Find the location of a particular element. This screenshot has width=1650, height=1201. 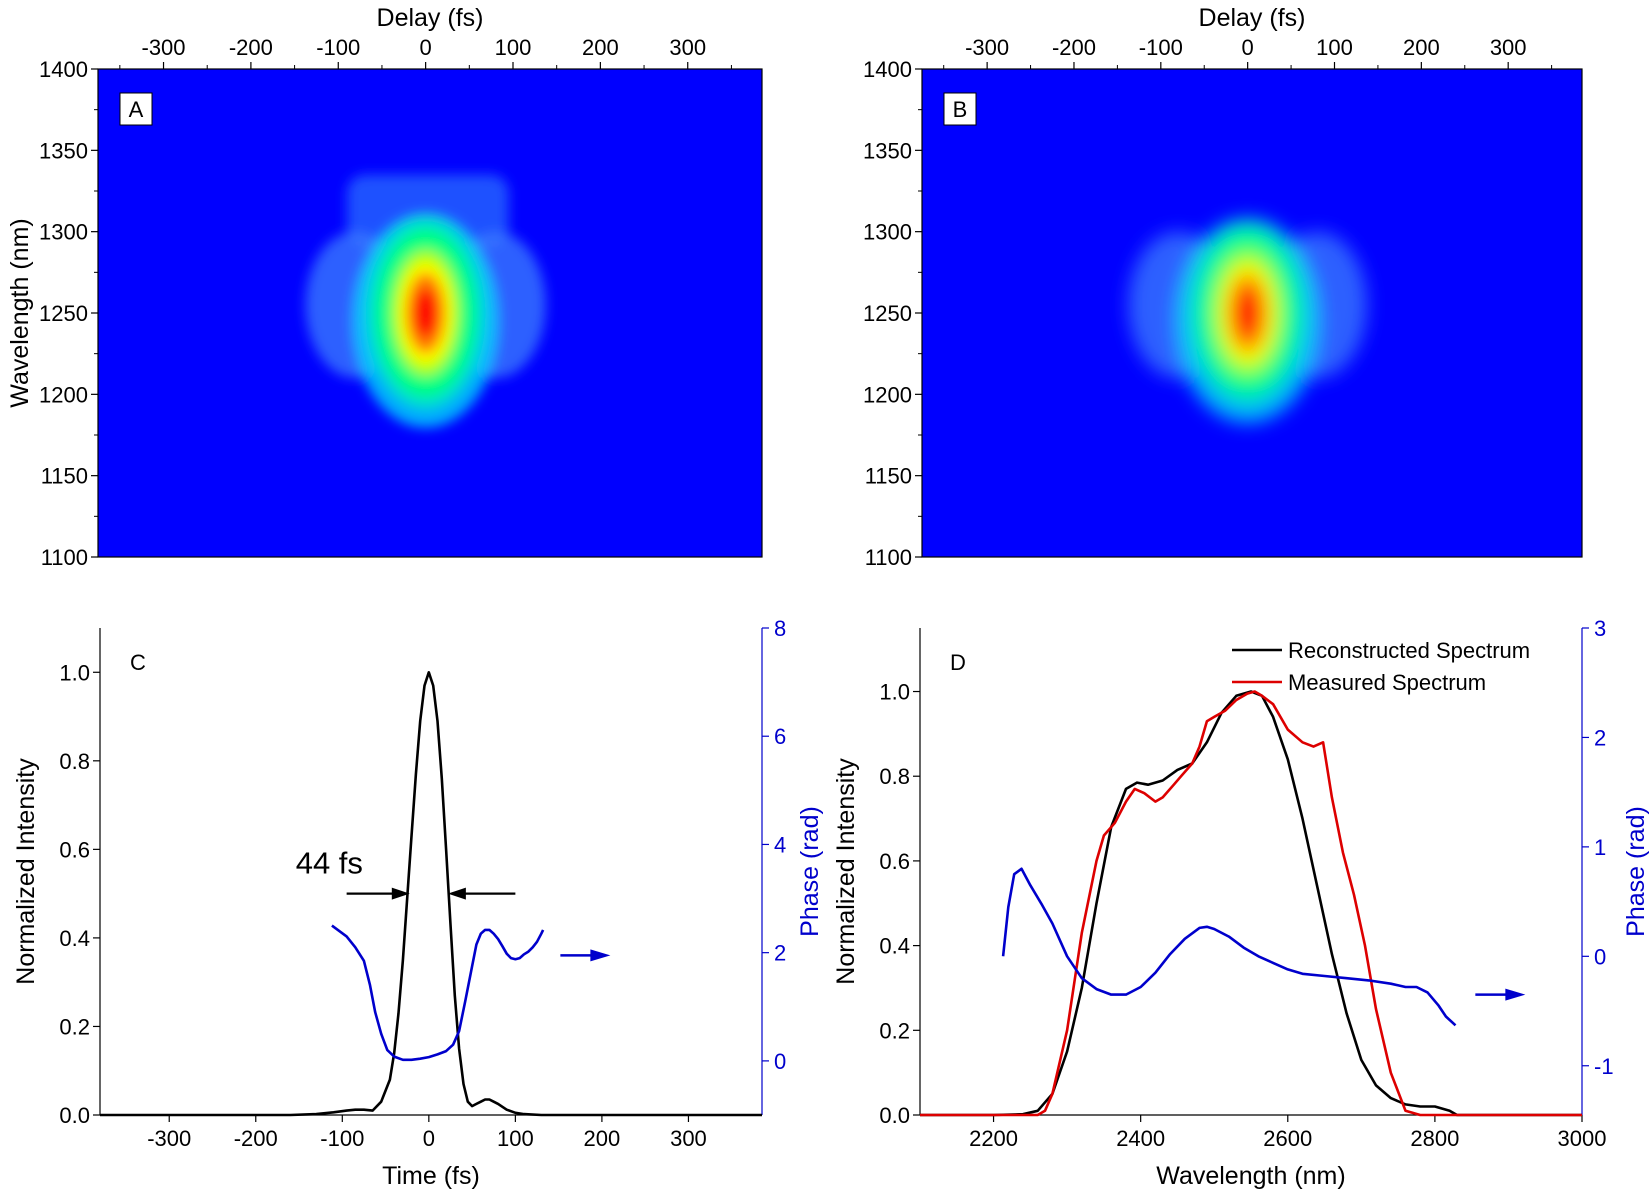

x-tick-label: 2600 is located at coordinates (1287, 1138).